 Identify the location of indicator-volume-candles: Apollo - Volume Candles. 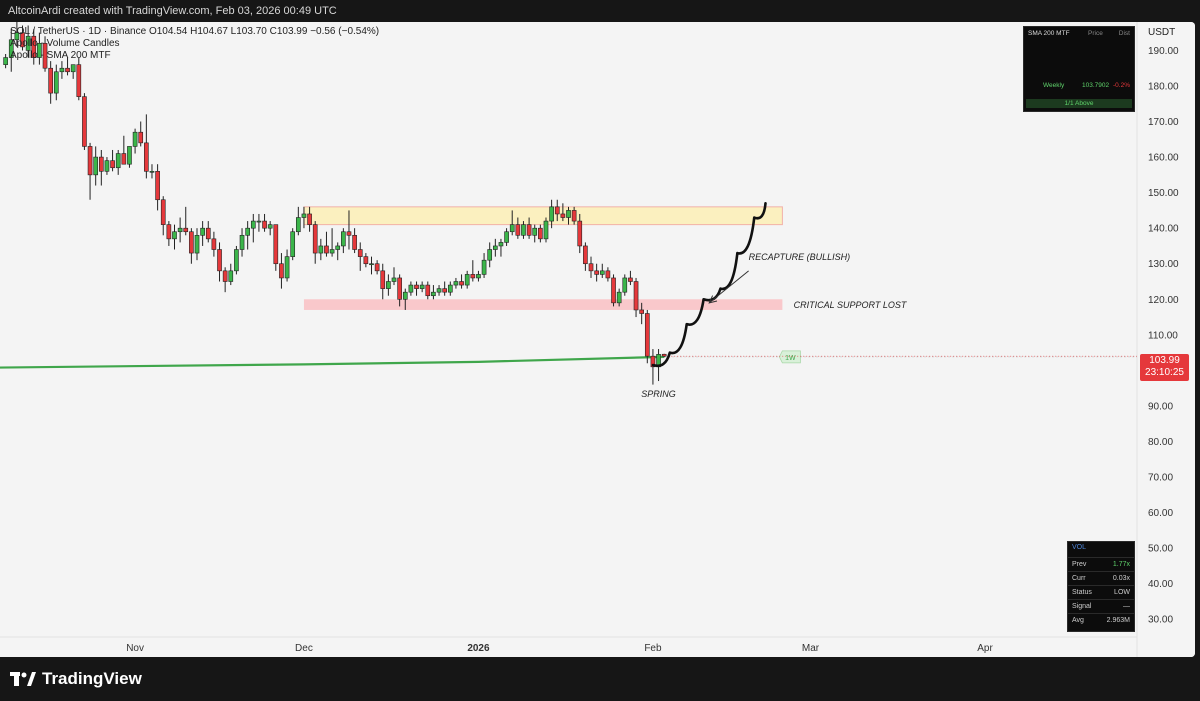
(65, 43).